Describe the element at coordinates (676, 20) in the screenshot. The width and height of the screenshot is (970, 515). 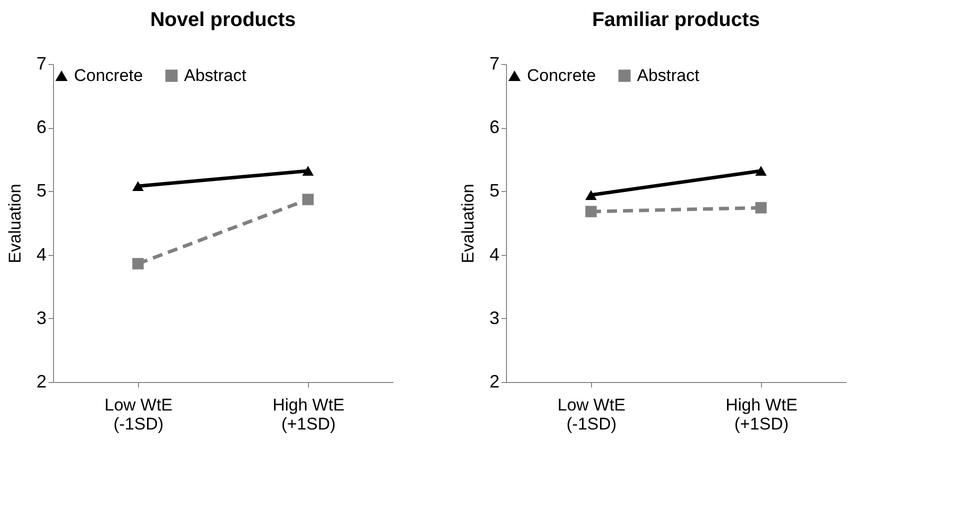
I see `chart-title: Familiar products` at that location.